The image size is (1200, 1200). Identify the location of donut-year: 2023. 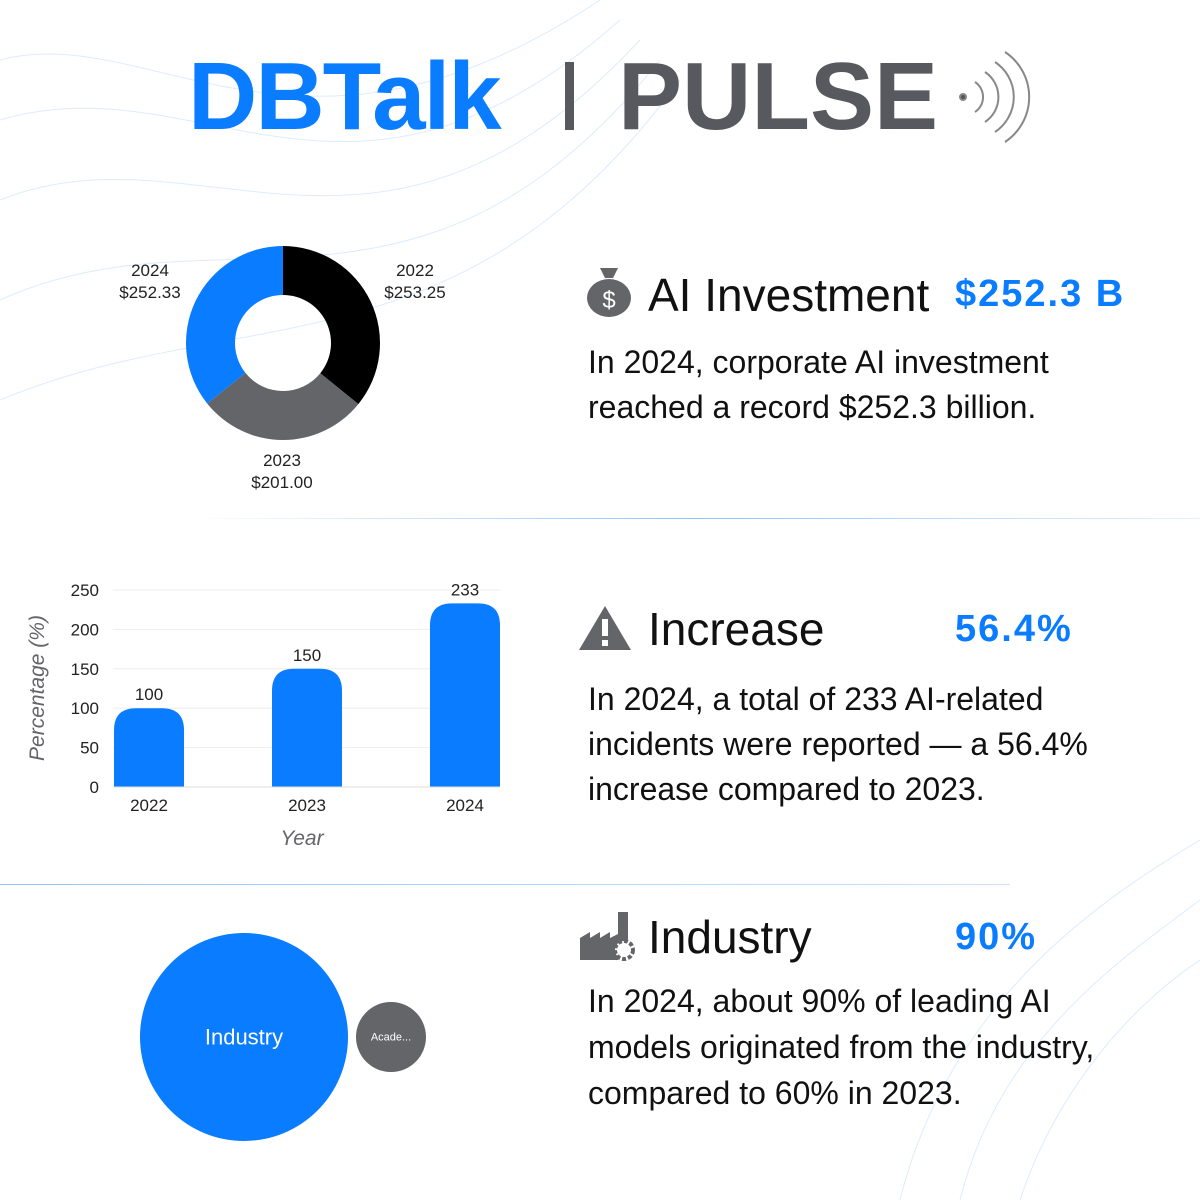
(282, 460).